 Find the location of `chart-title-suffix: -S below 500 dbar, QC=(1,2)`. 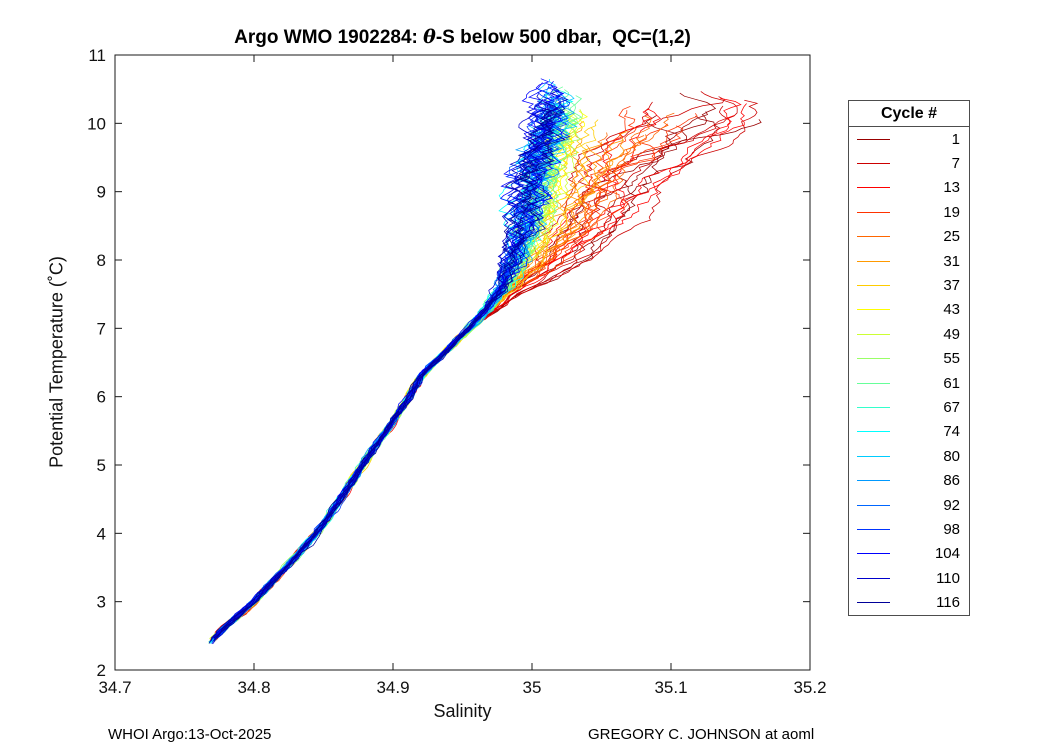

chart-title-suffix: -S below 500 dbar, QC=(1,2) is located at coordinates (563, 37).